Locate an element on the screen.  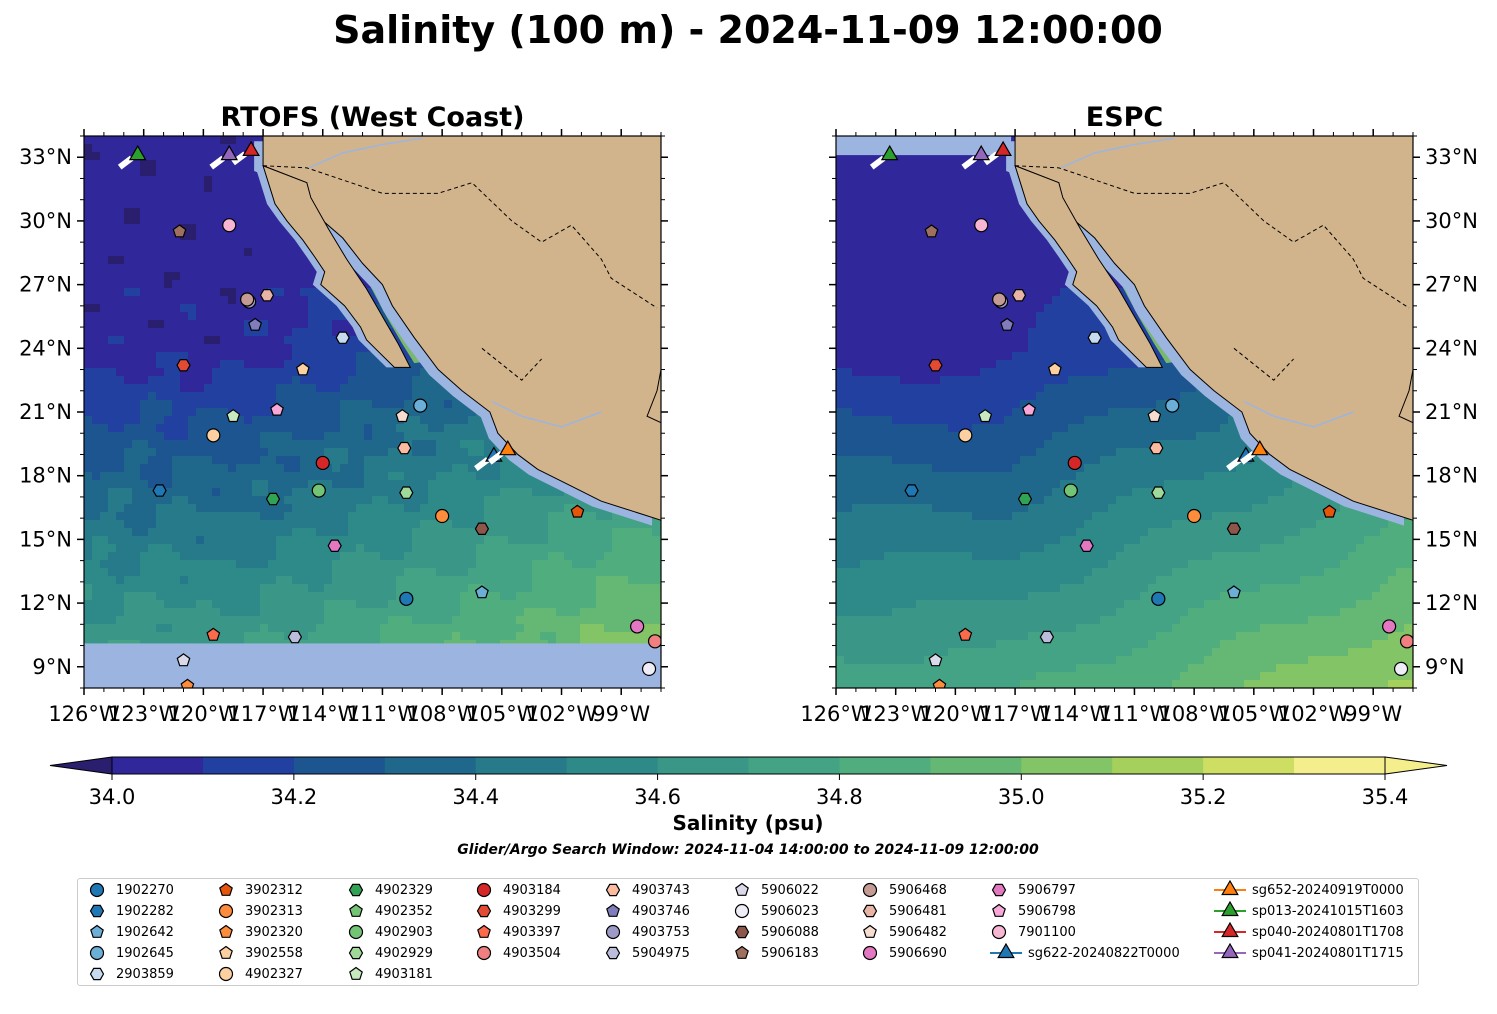
legend-label: sg622-20240822T0000 is located at coordinates (1104, 953).